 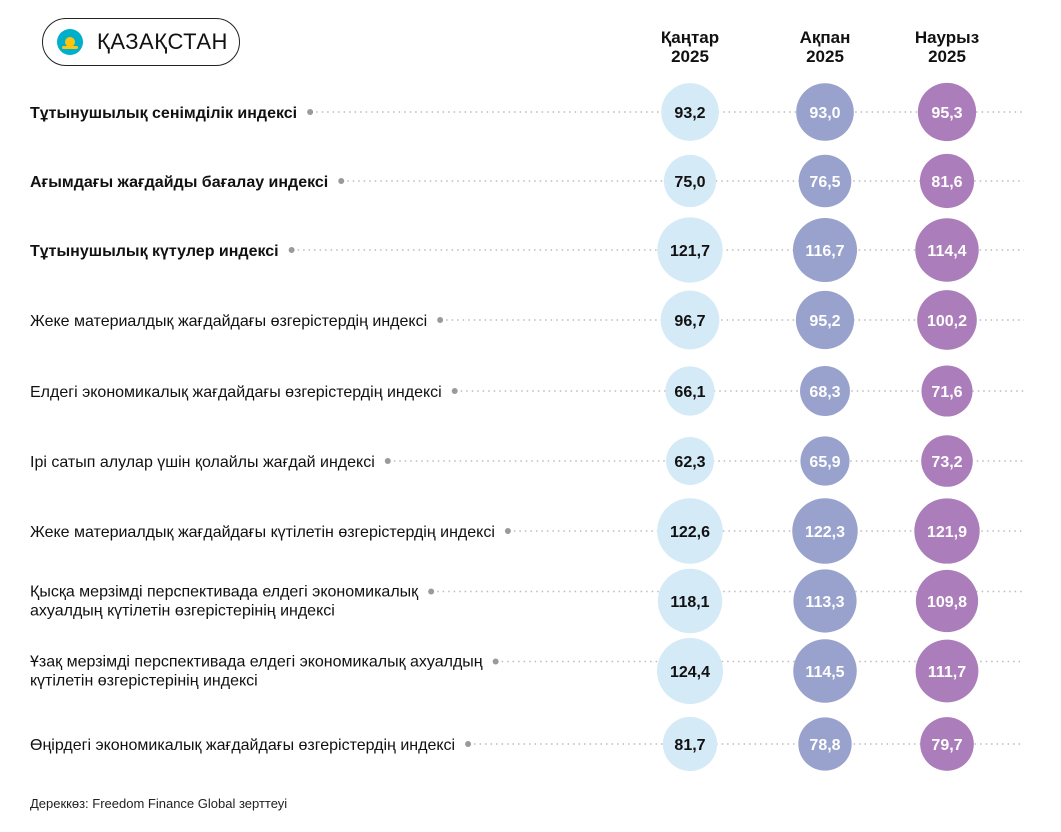 I want to click on value-label-mar: 71,6, so click(x=946, y=392).